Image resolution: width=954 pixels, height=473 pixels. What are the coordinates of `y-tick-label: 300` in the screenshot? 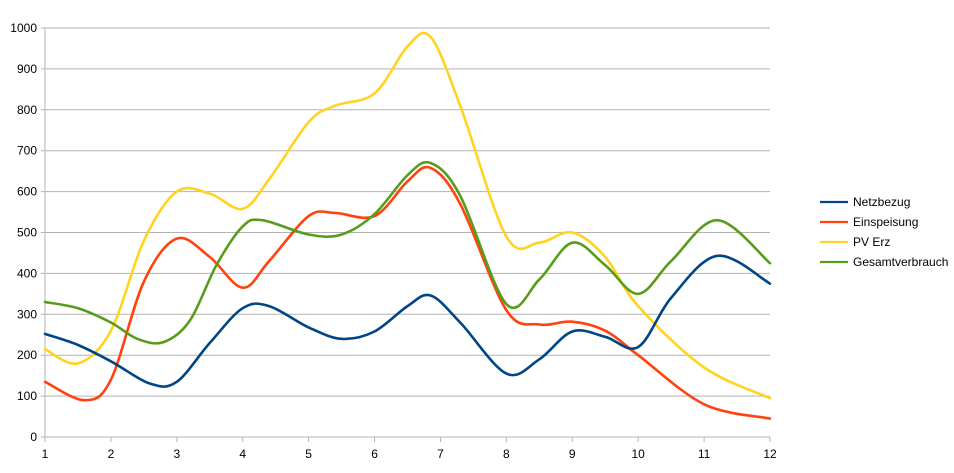 It's located at (27, 314).